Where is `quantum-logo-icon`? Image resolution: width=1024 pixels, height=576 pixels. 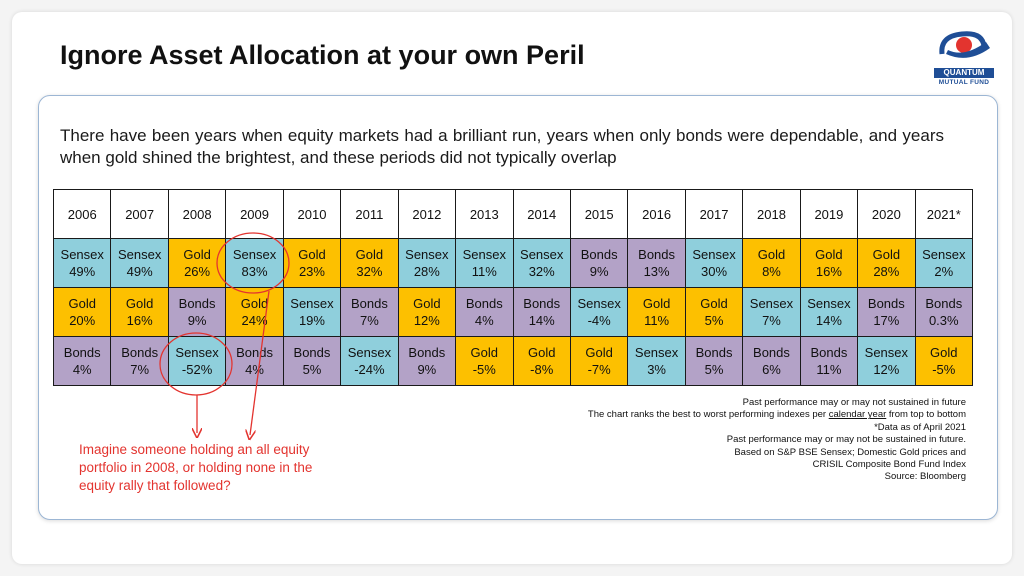
quantum-logo-icon is located at coordinates (964, 45).